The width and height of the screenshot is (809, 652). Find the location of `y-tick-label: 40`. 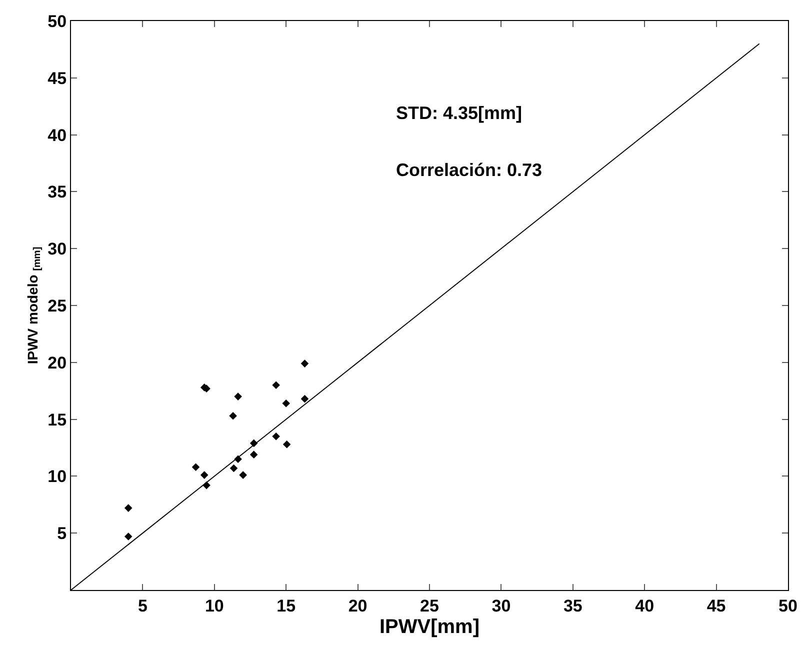

y-tick-label: 40 is located at coordinates (57, 135).